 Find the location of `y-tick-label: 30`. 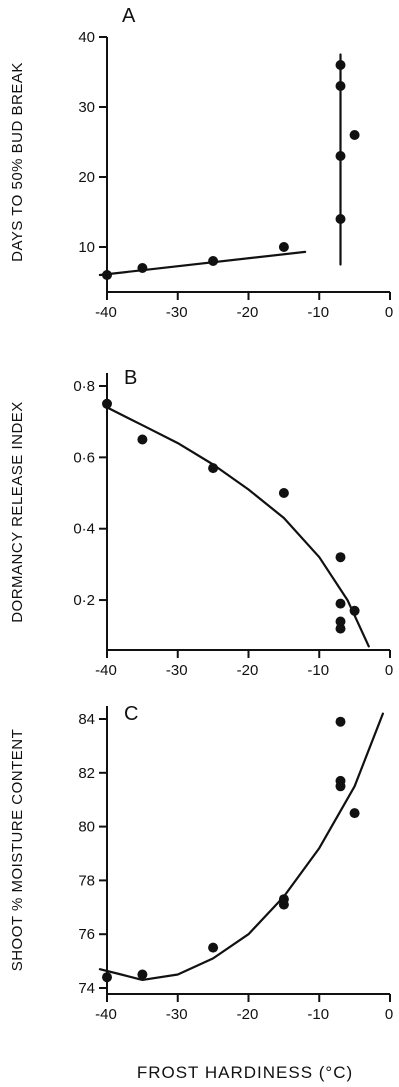

y-tick-label: 30 is located at coordinates (86, 107).